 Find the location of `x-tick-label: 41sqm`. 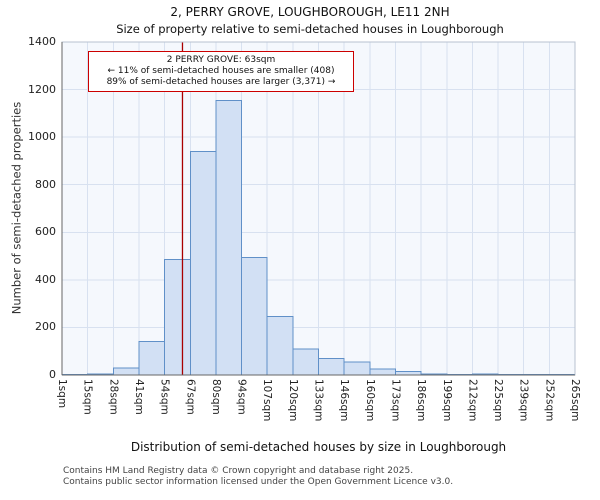

x-tick-label: 41sqm is located at coordinates (138, 397).